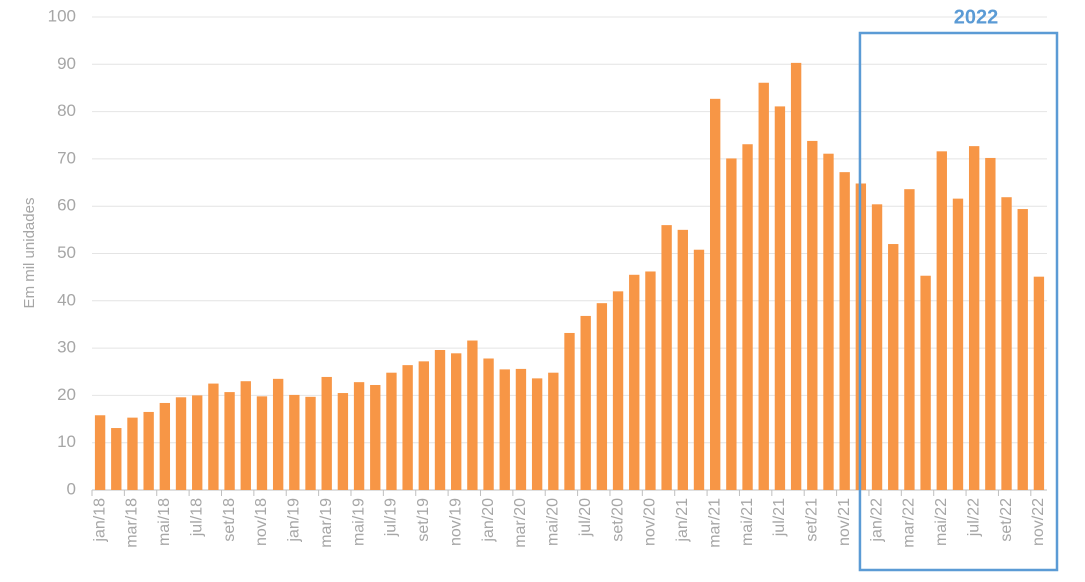 The image size is (1085, 582). I want to click on x-tick-label: set/22, so click(1006, 520).